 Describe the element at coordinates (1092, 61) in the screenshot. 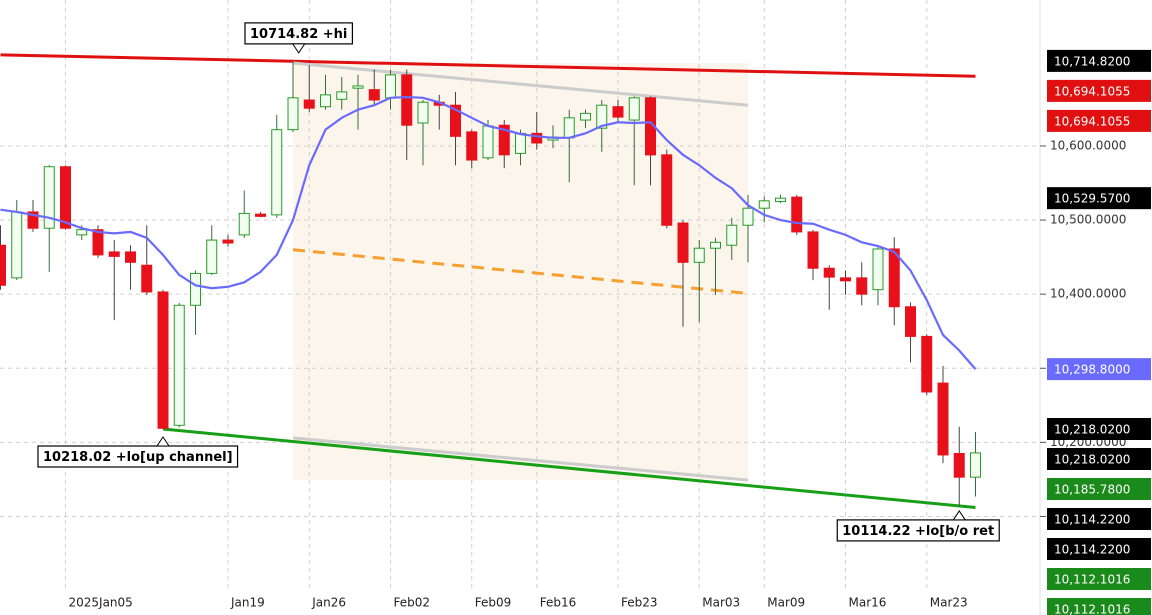

I see `price-label: 10,714.8200` at that location.